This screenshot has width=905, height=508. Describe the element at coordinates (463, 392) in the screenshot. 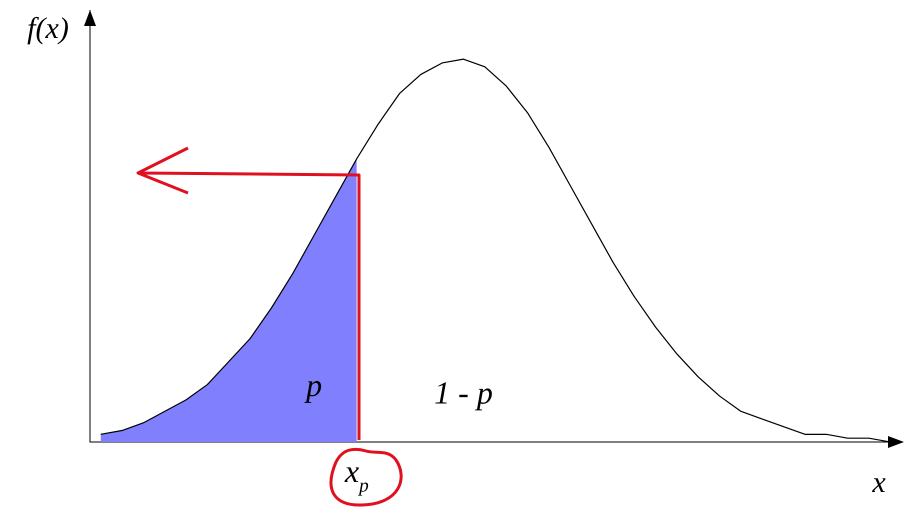

I see `annotation: 1 - p` at that location.